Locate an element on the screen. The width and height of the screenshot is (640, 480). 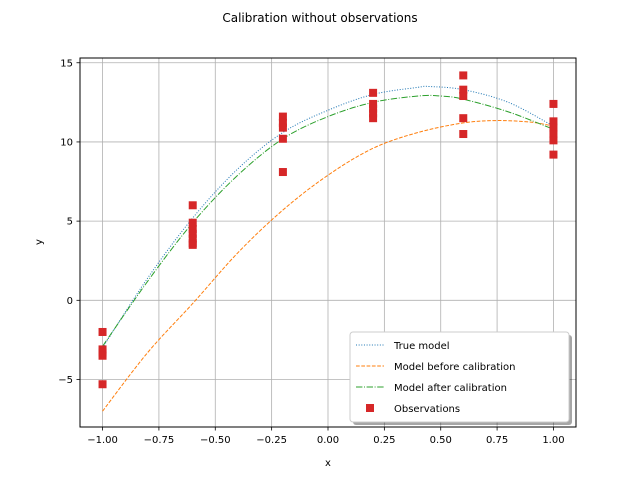
x-tick-label: 0.00 is located at coordinates (328, 440).